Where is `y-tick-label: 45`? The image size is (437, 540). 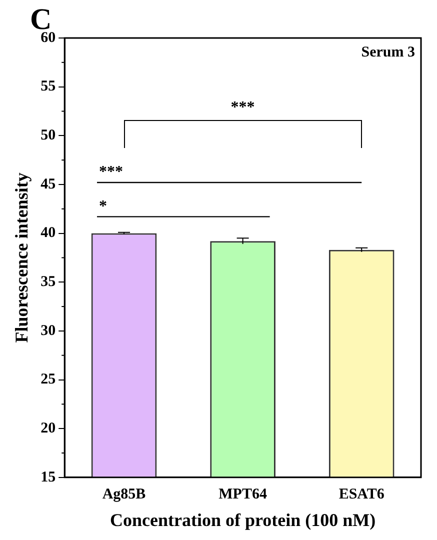 y-tick-label: 45 is located at coordinates (48, 184).